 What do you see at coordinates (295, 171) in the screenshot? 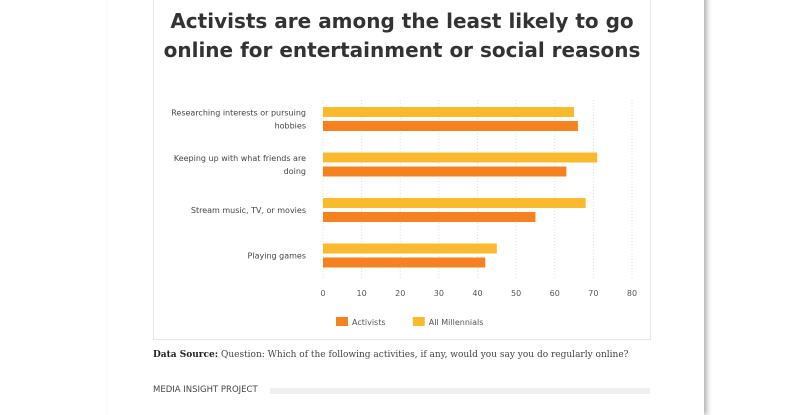
I see `category-label: doing` at bounding box center [295, 171].